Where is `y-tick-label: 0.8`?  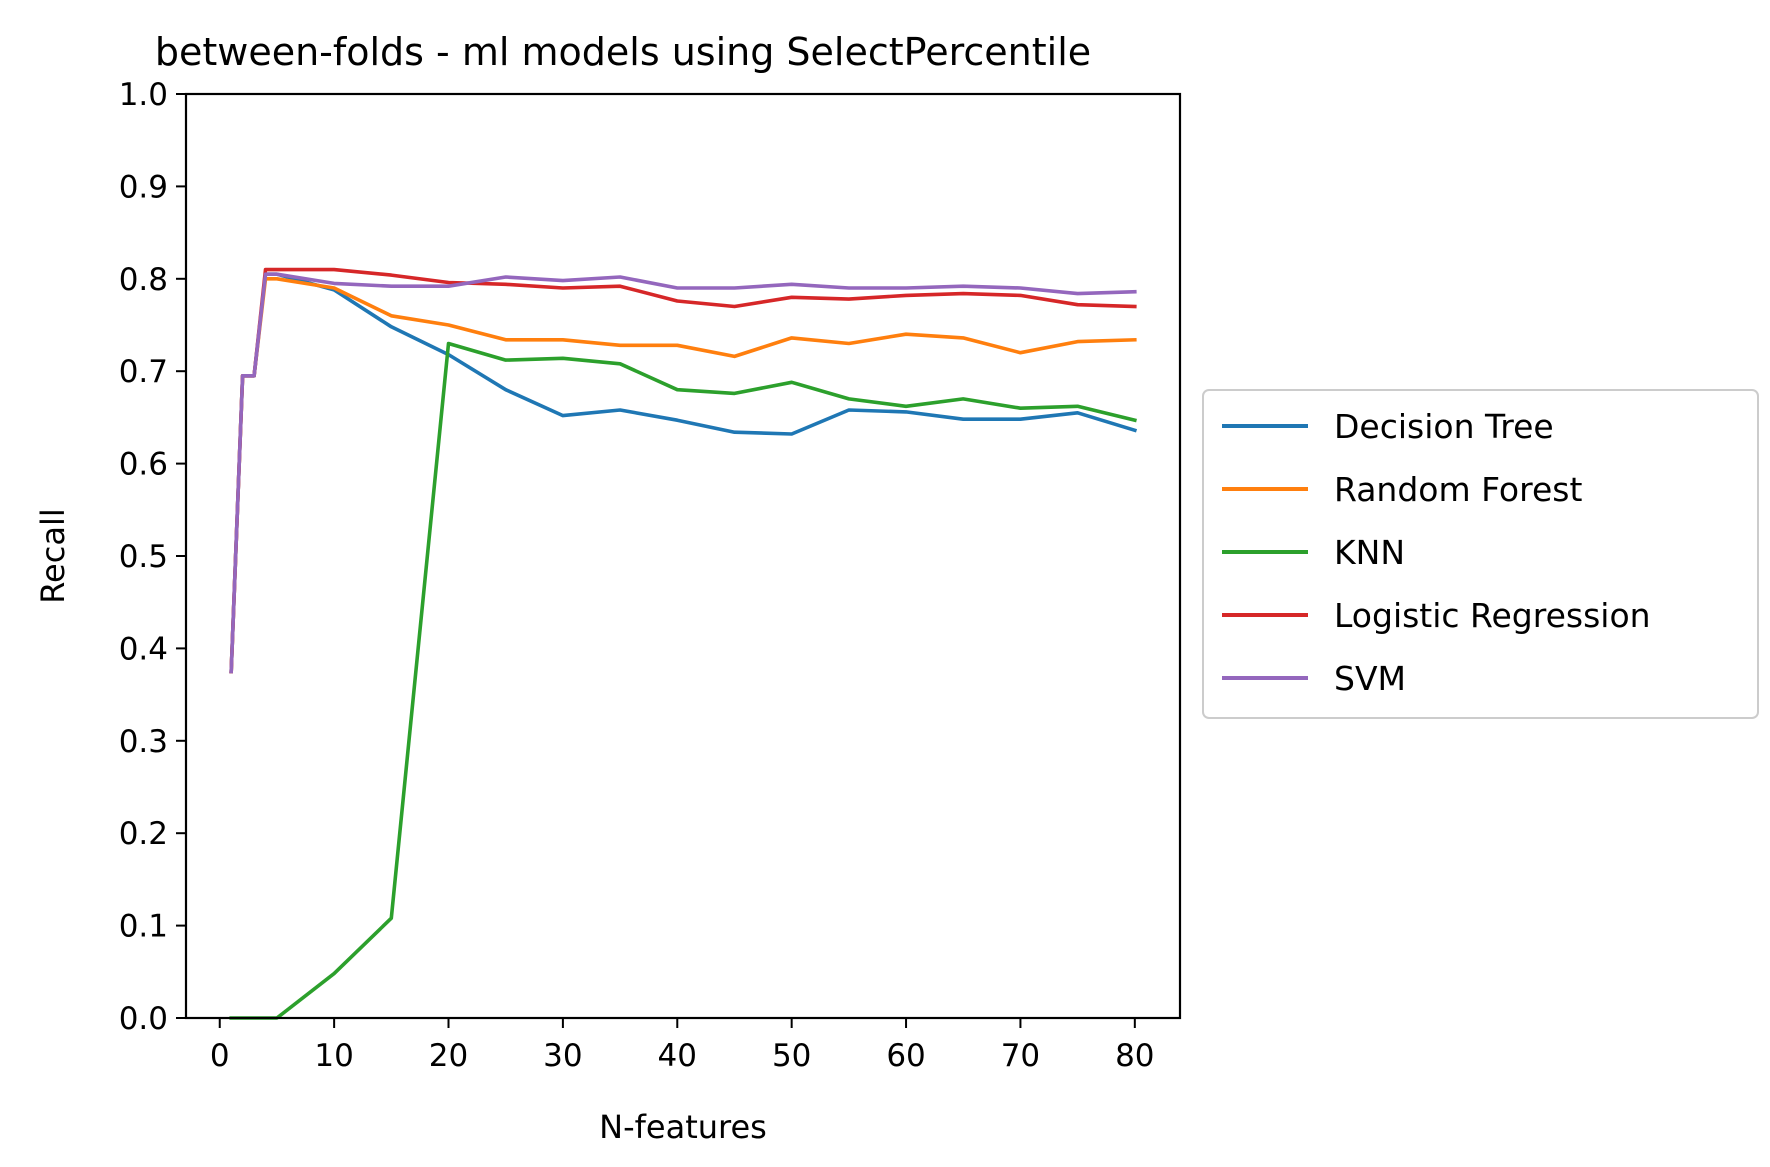 y-tick-label: 0.8 is located at coordinates (143, 280).